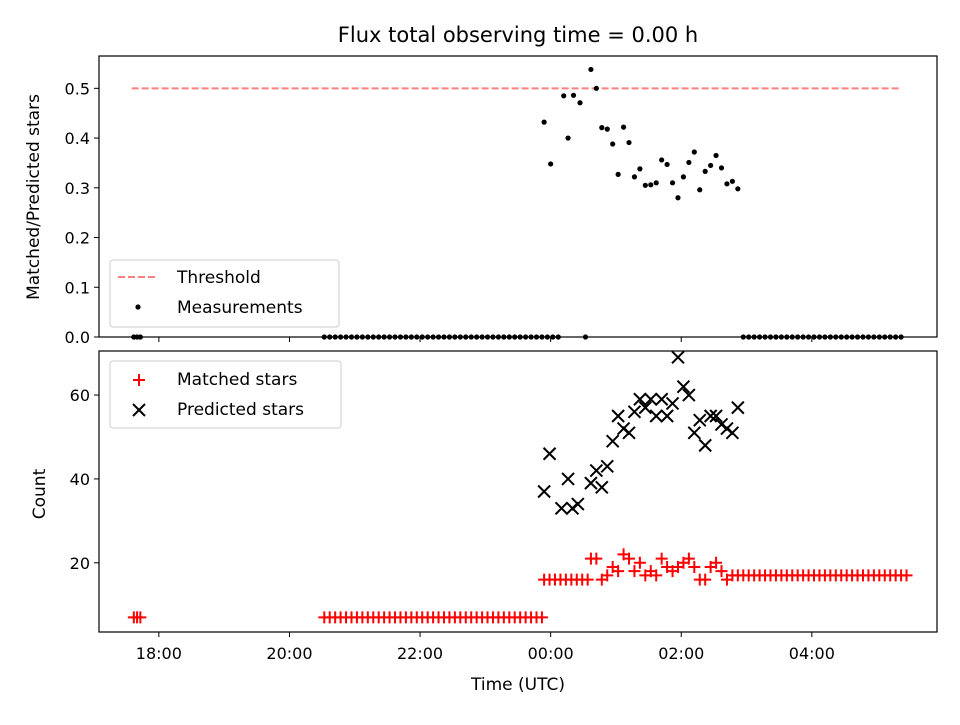 The height and width of the screenshot is (725, 960). What do you see at coordinates (224, 293) in the screenshot?
I see `top-panel-legend: Threshold Measurements` at bounding box center [224, 293].